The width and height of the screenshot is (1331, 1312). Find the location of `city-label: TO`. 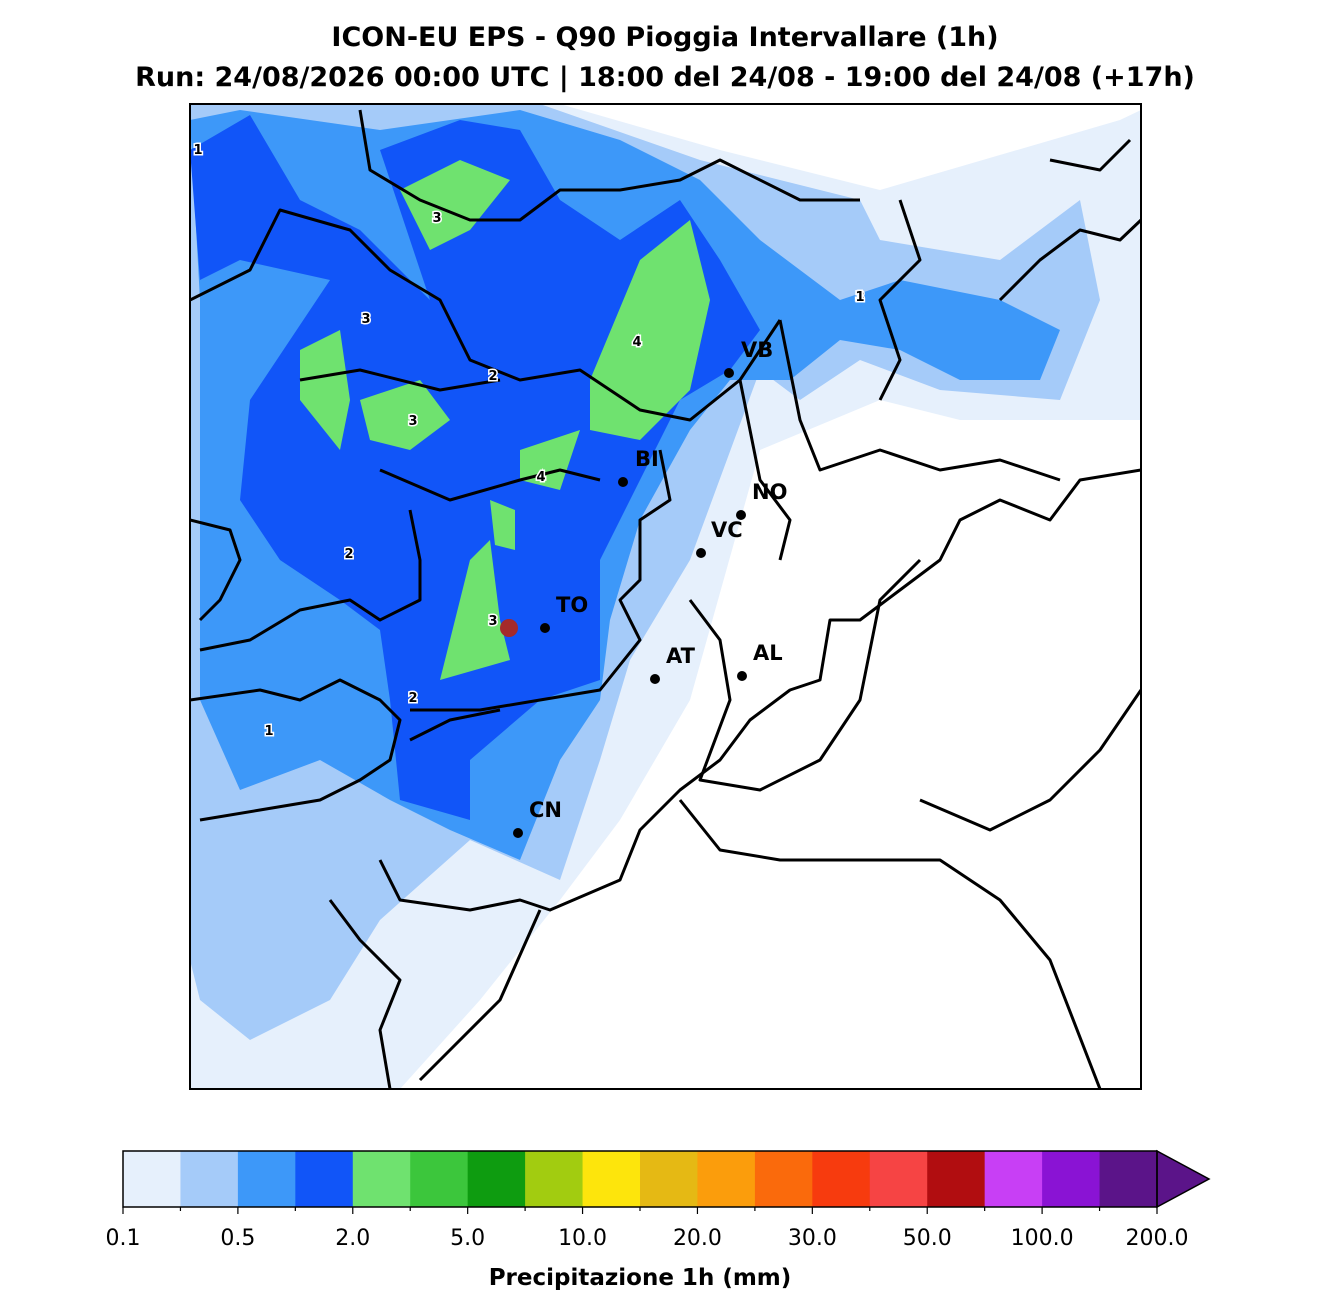

city-label: TO is located at coordinates (572, 605).